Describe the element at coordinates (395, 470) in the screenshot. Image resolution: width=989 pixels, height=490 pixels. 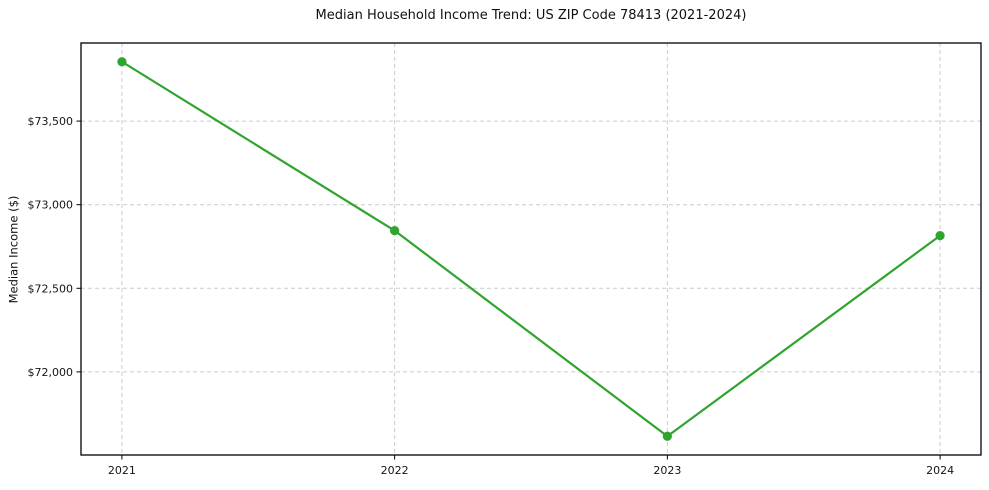
I see `x-tick-label: 2022` at that location.